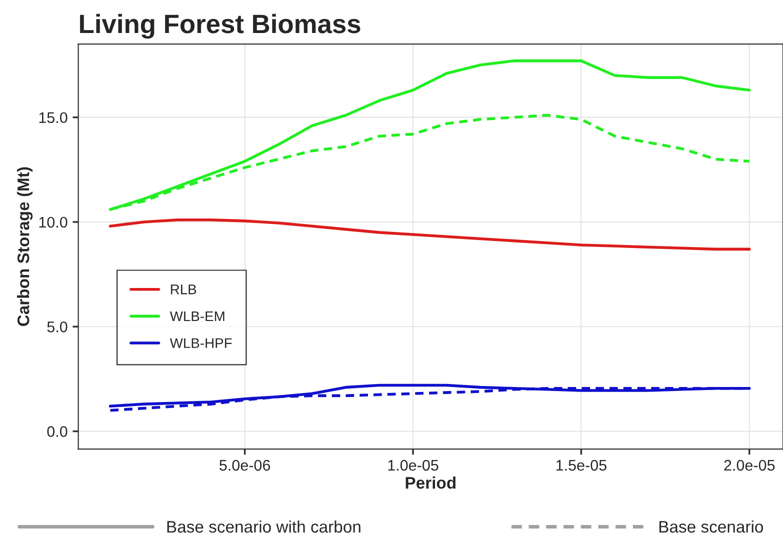 The width and height of the screenshot is (783, 551). What do you see at coordinates (413, 465) in the screenshot?
I see `x-tick-label: 1.0e-05` at bounding box center [413, 465].